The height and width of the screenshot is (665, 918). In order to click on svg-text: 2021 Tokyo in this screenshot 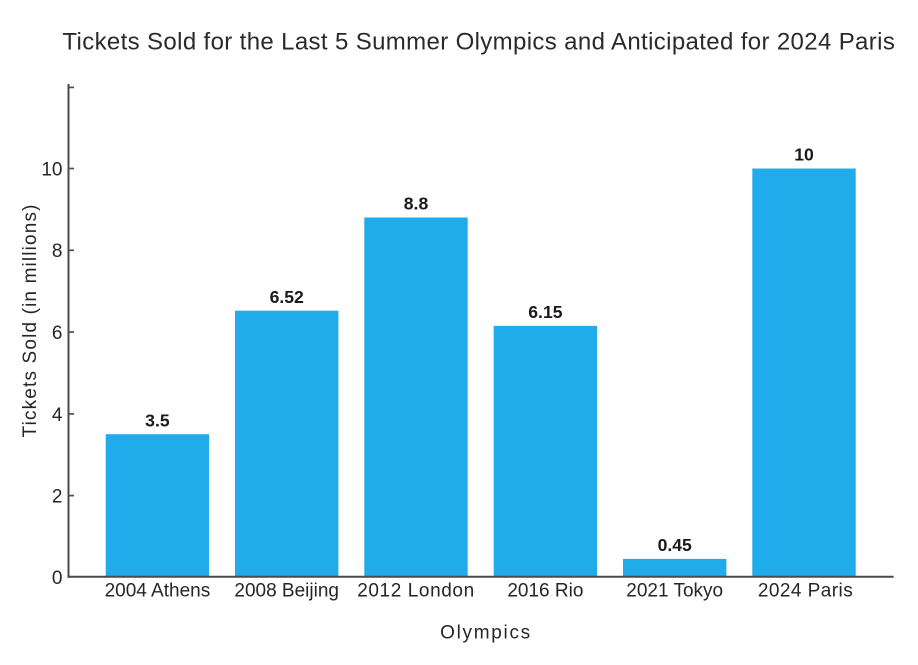, I will do `click(674, 590)`.